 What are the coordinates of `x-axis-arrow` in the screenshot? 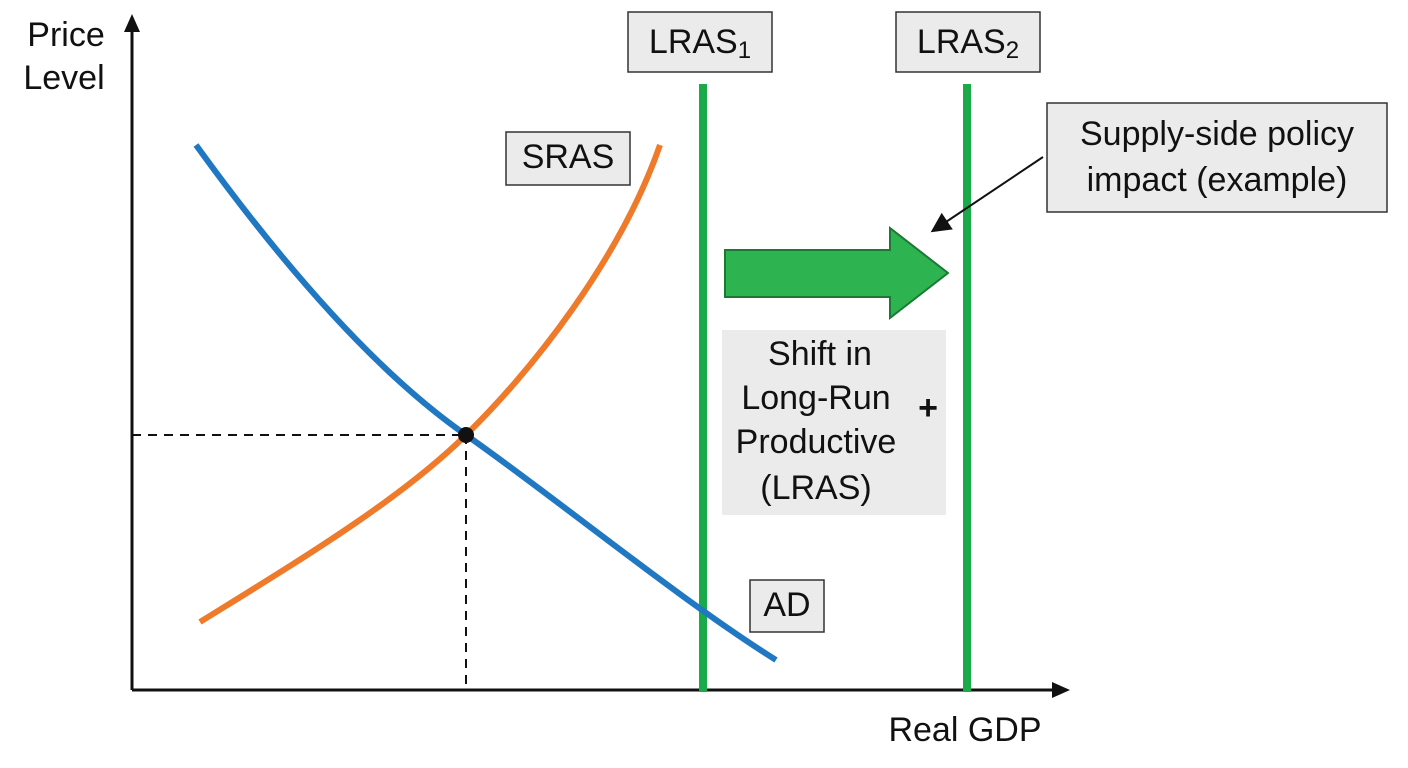 It's located at (1061, 690).